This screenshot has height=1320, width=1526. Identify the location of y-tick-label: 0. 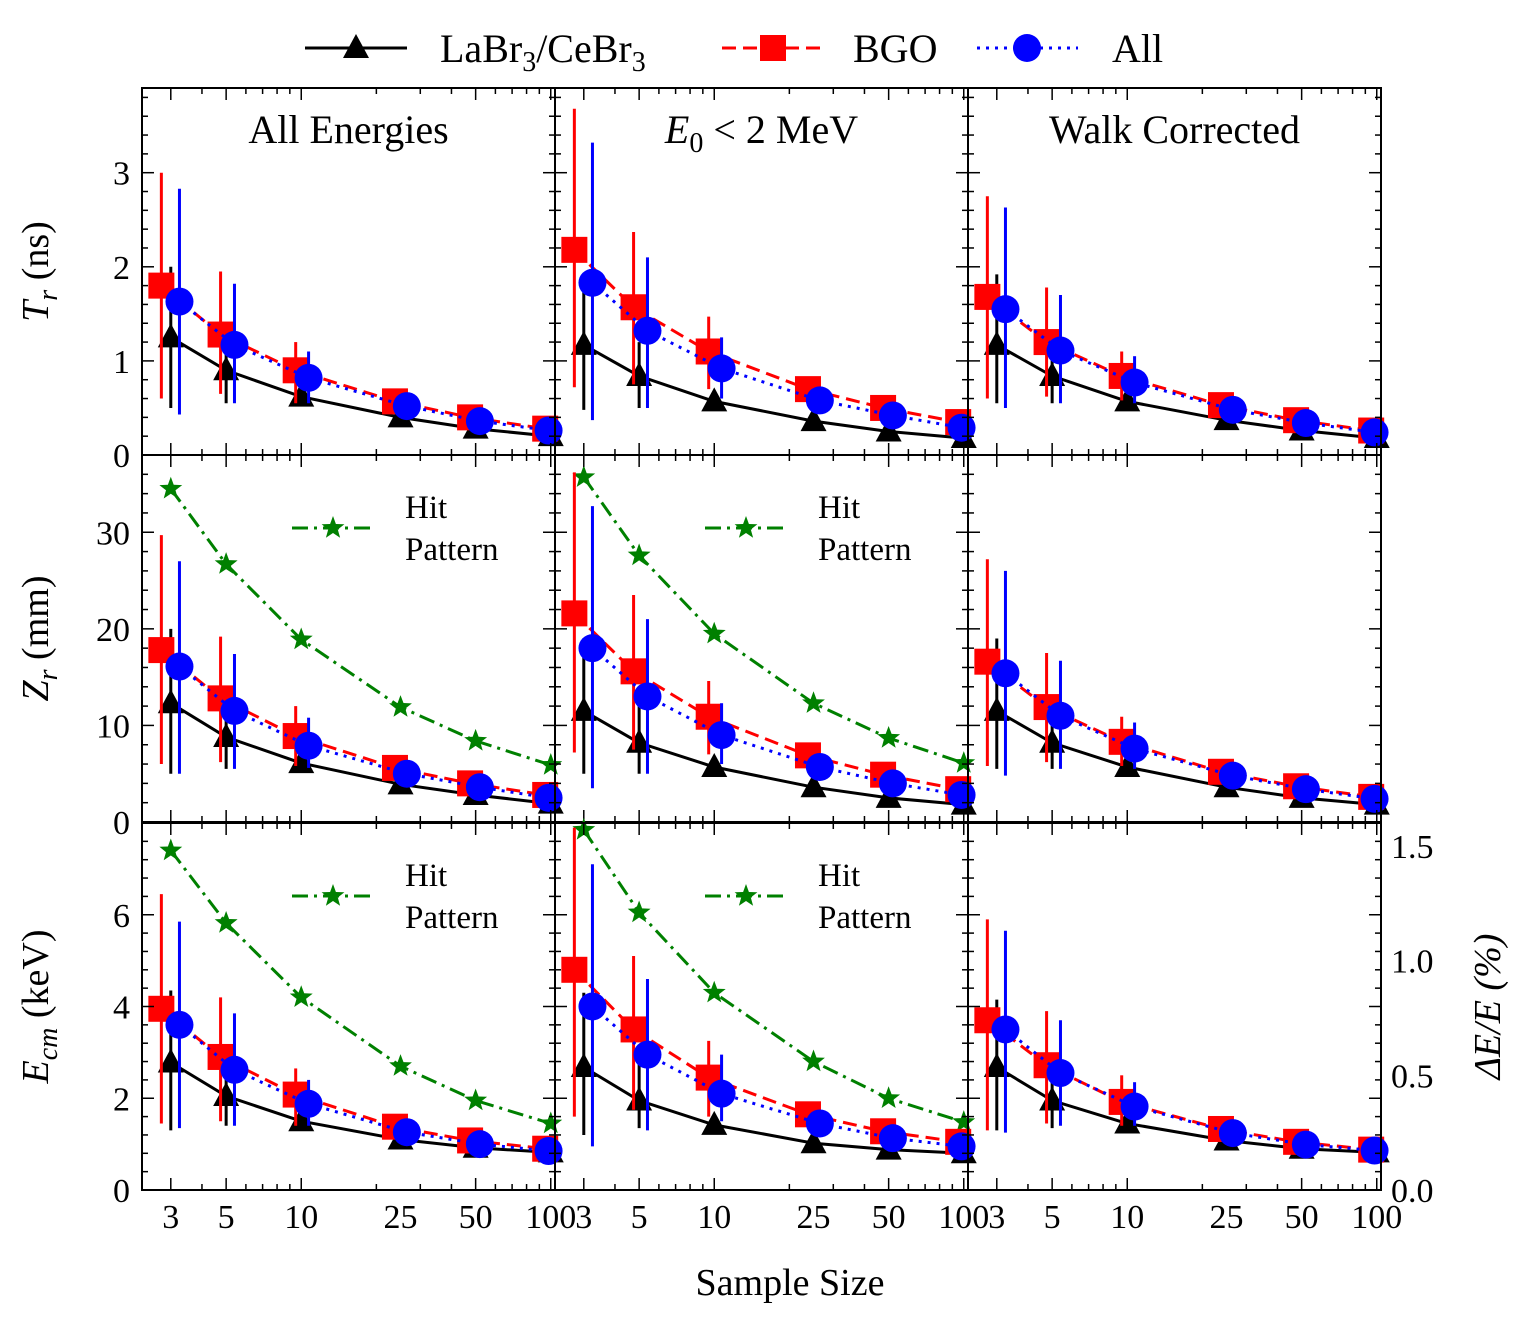
(121, 456).